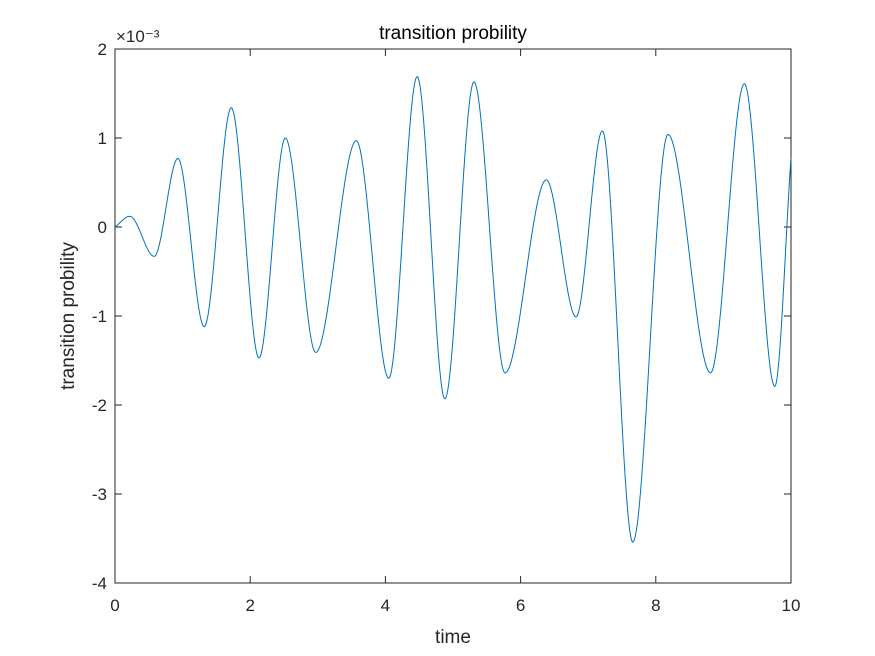 This screenshot has width=875, height=656. I want to click on y-axis-label: transition probility, so click(68, 316).